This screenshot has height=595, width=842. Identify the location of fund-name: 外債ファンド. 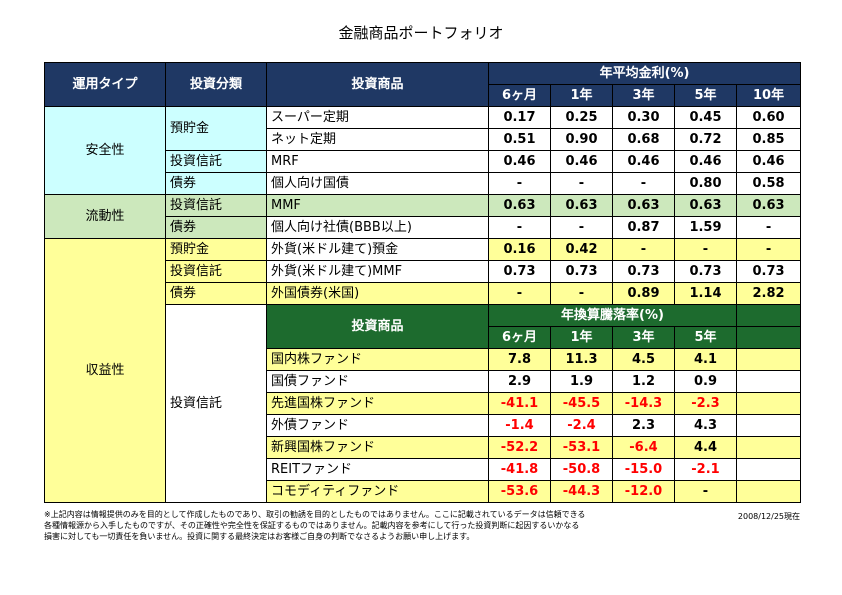
(377, 425).